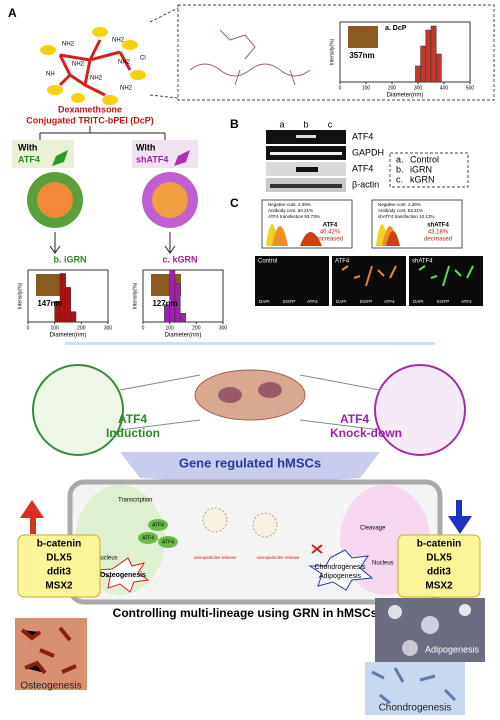 The image size is (500, 720). I want to click on flow-gene: ATF4, so click(330, 226).